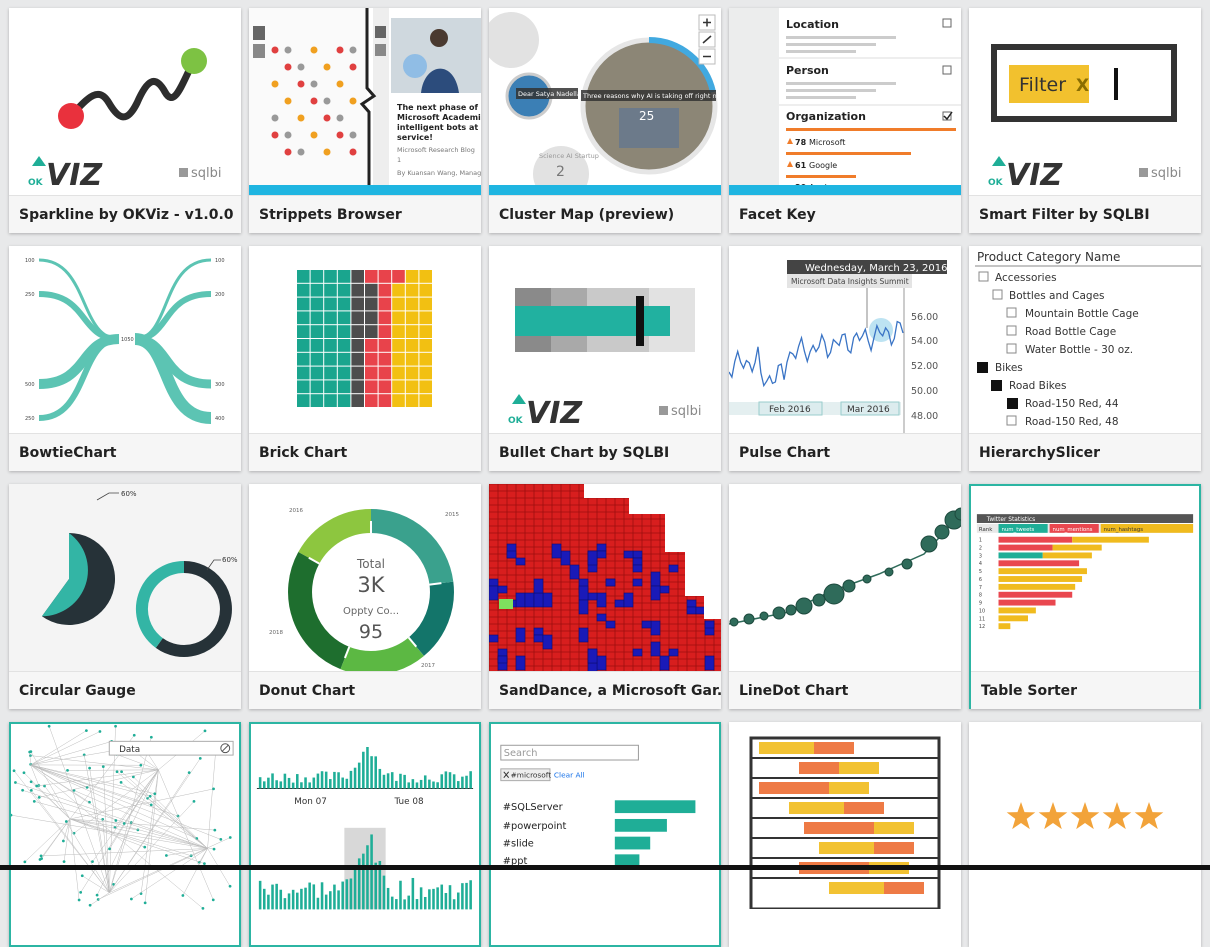 The image size is (1210, 947). What do you see at coordinates (801, 142) in the screenshot?
I see `facet-count: 78` at bounding box center [801, 142].